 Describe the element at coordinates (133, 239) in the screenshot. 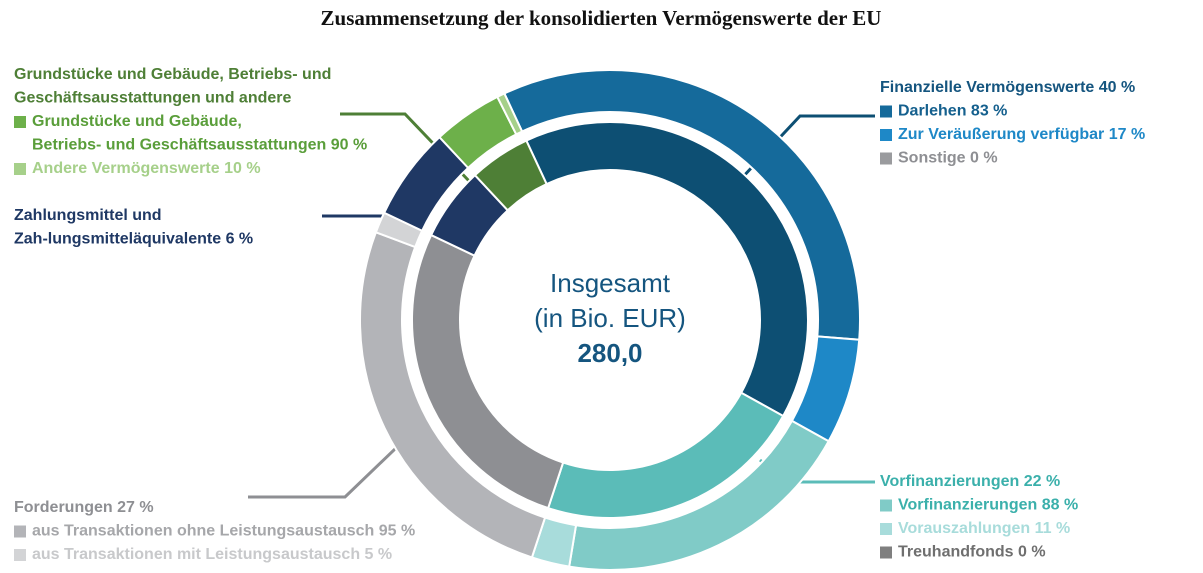

I see `group-label: Zah-lungsmitteläquivalente 6 %` at that location.